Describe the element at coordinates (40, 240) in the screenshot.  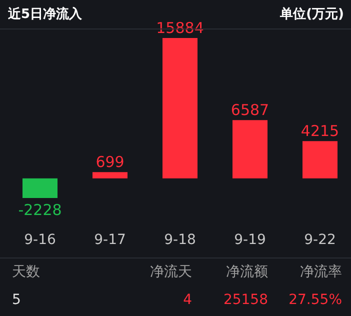
I see `x-tick-label: 9-16` at that location.